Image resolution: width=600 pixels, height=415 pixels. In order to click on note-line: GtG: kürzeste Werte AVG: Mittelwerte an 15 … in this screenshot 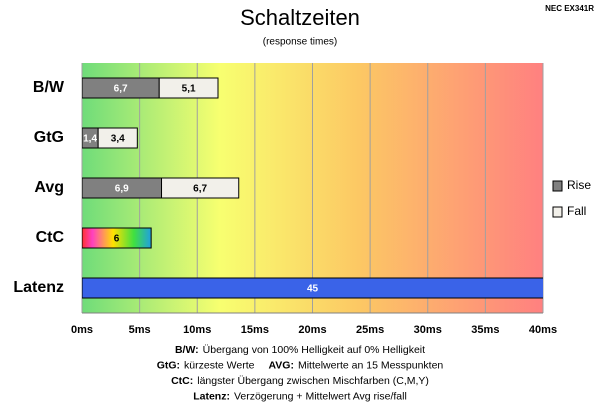, I will do `click(300, 365)`.